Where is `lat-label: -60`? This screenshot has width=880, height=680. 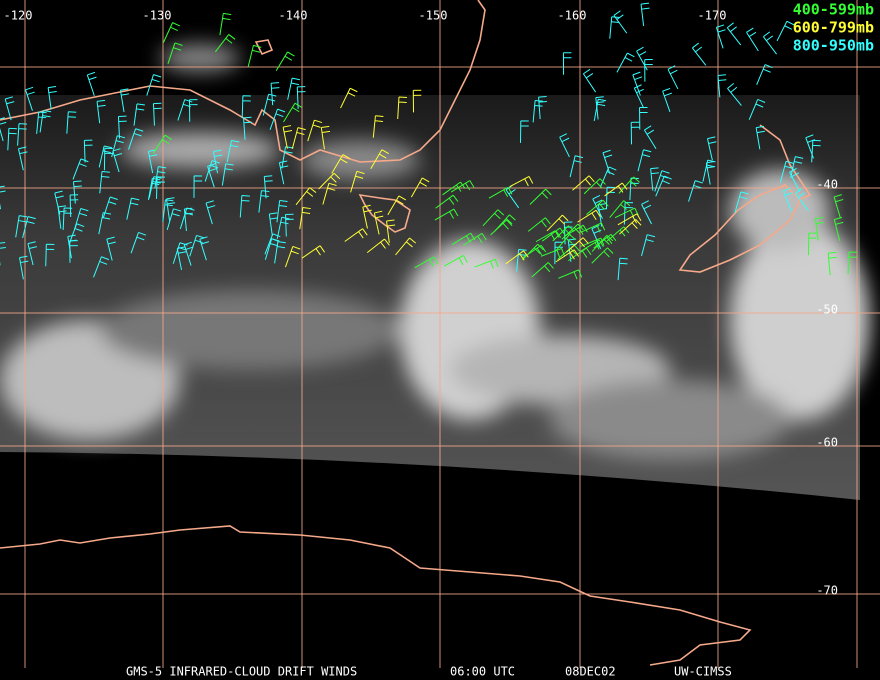 lat-label: -60 is located at coordinates (827, 443).